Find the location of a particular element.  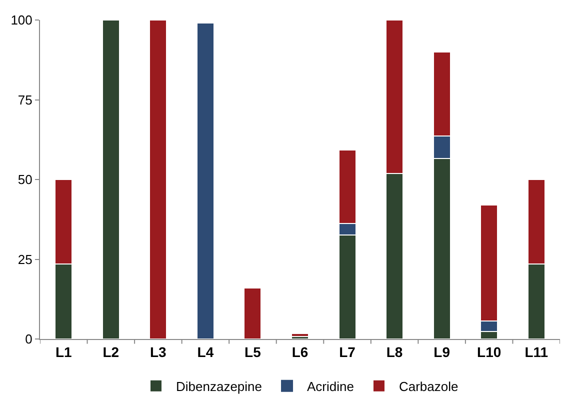

x-tick-label: L7 is located at coordinates (347, 352).